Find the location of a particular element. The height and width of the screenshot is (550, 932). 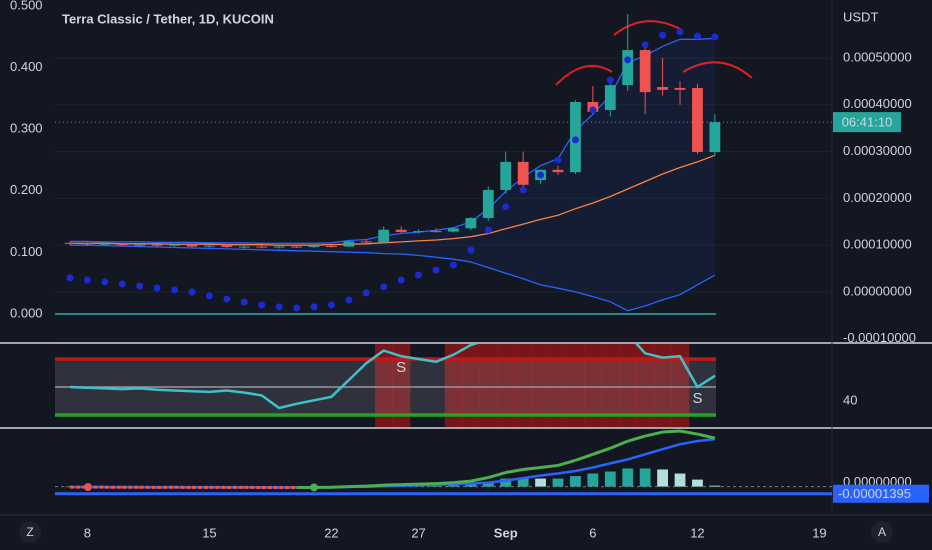

y-tick-label: 0.00010000 is located at coordinates (877, 244).